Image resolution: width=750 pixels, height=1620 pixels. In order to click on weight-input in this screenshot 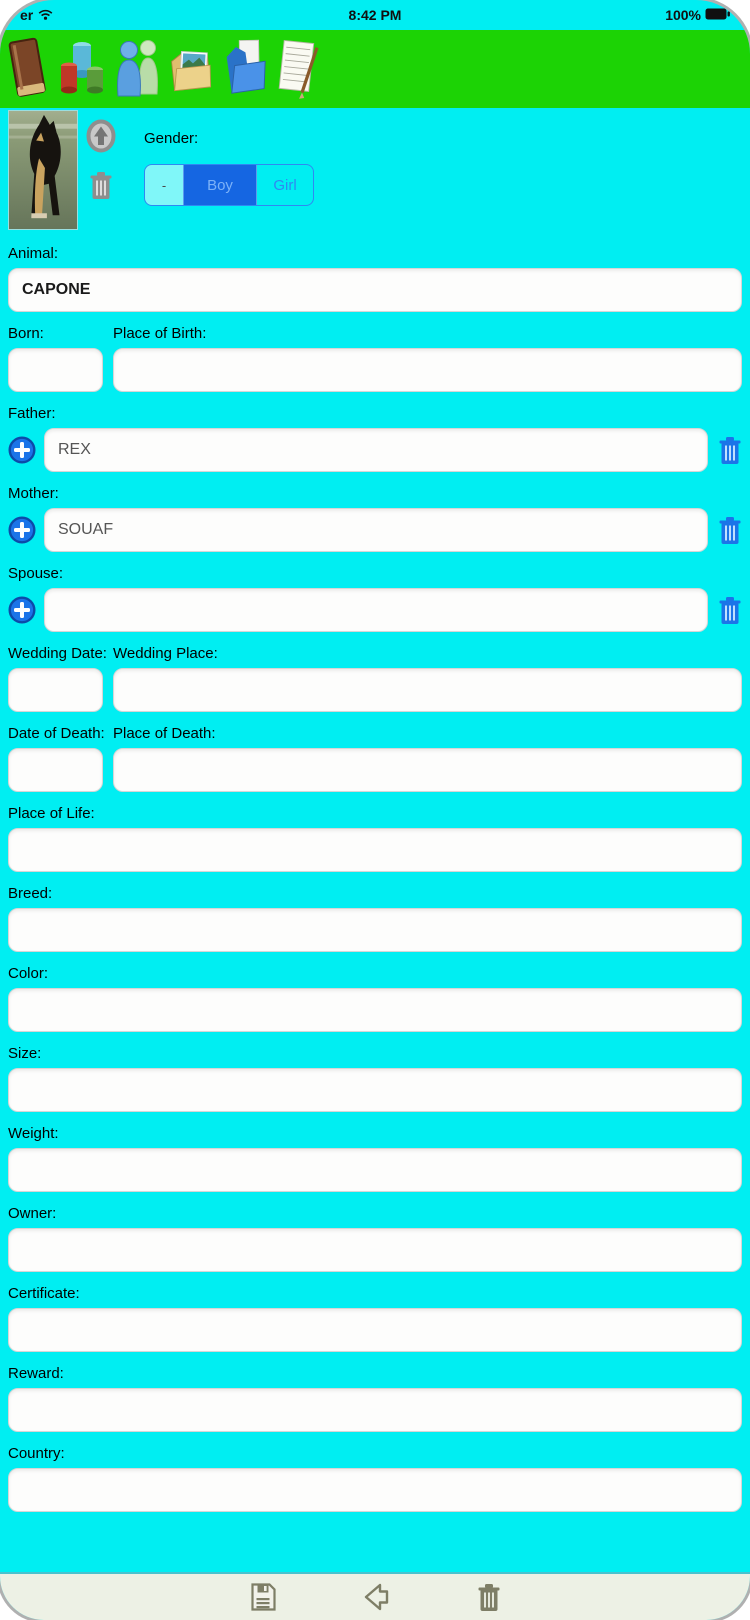, I will do `click(375, 1170)`.